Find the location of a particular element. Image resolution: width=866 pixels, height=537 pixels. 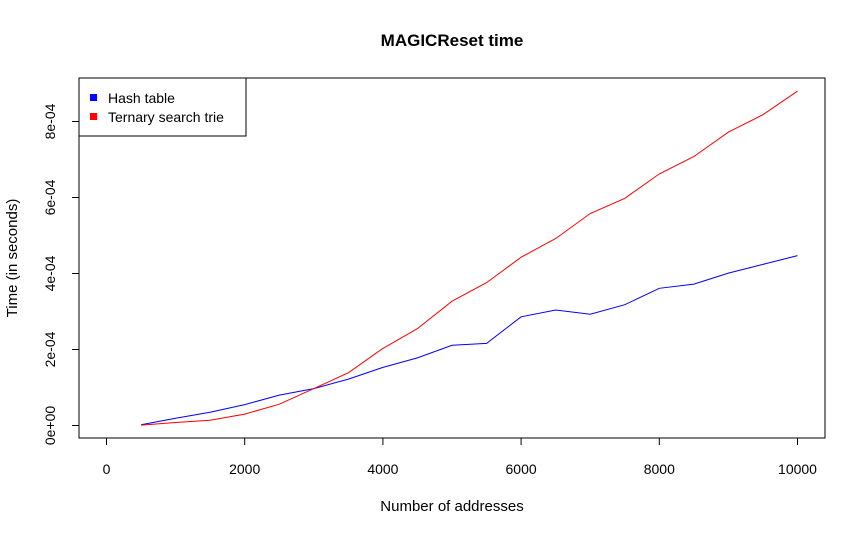

x-tick-label: 10000 is located at coordinates (797, 469).